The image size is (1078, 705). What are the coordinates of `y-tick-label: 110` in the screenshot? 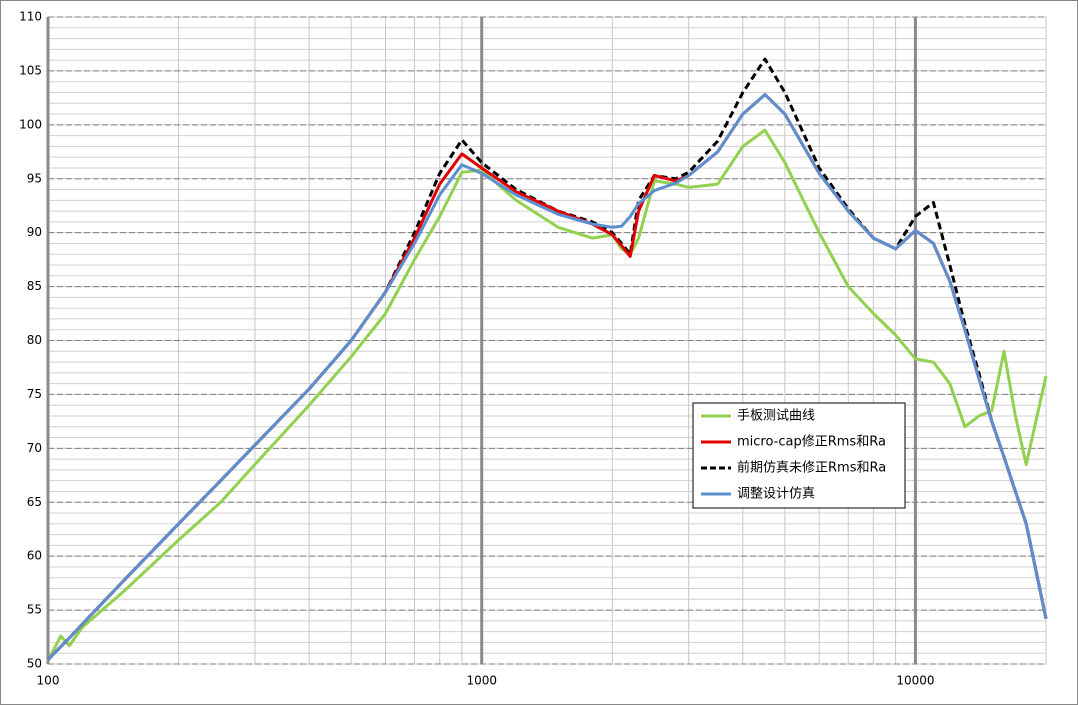 It's located at (30, 17).